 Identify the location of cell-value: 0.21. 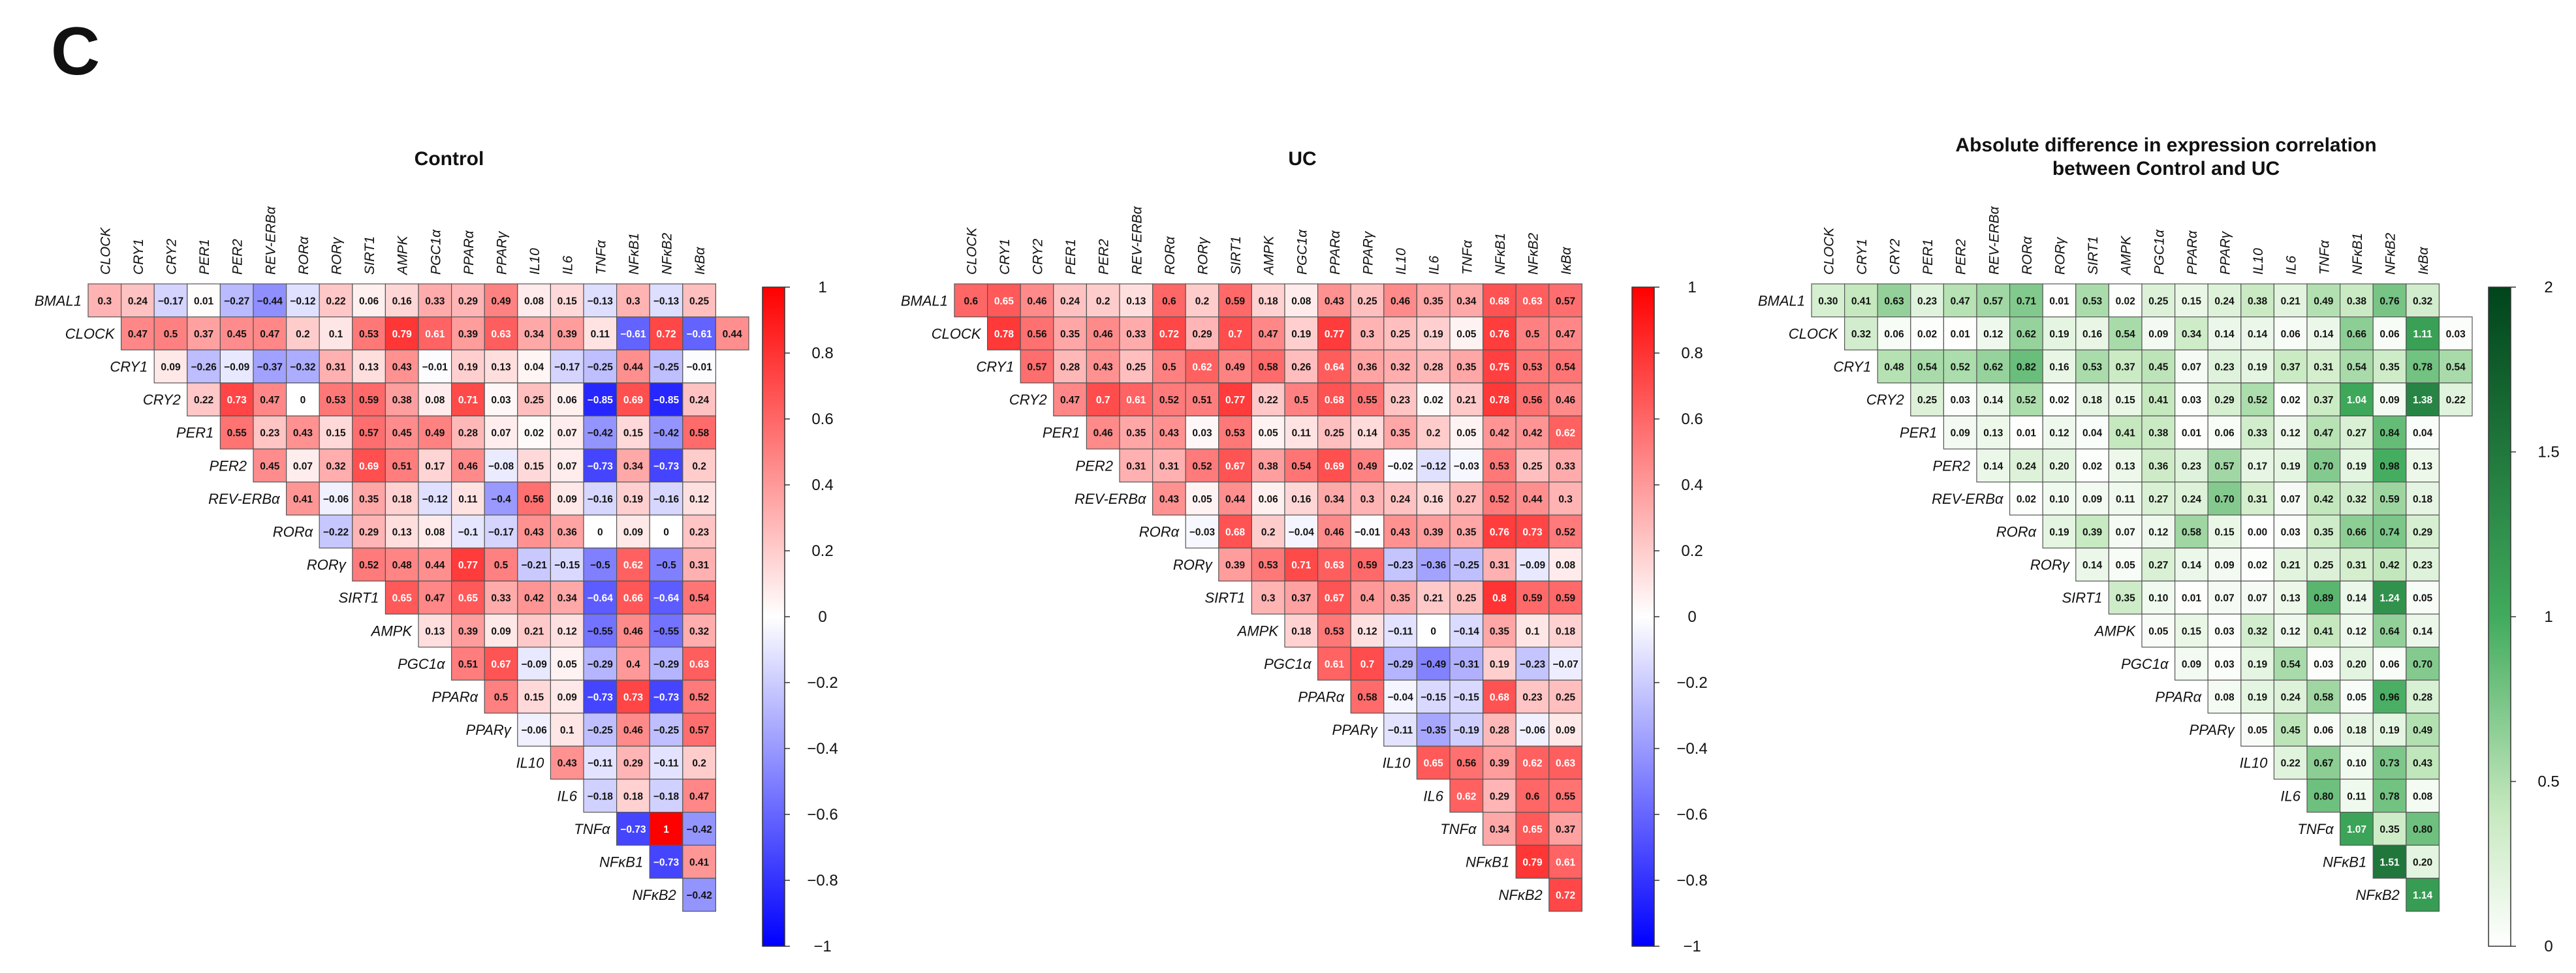
(2291, 565).